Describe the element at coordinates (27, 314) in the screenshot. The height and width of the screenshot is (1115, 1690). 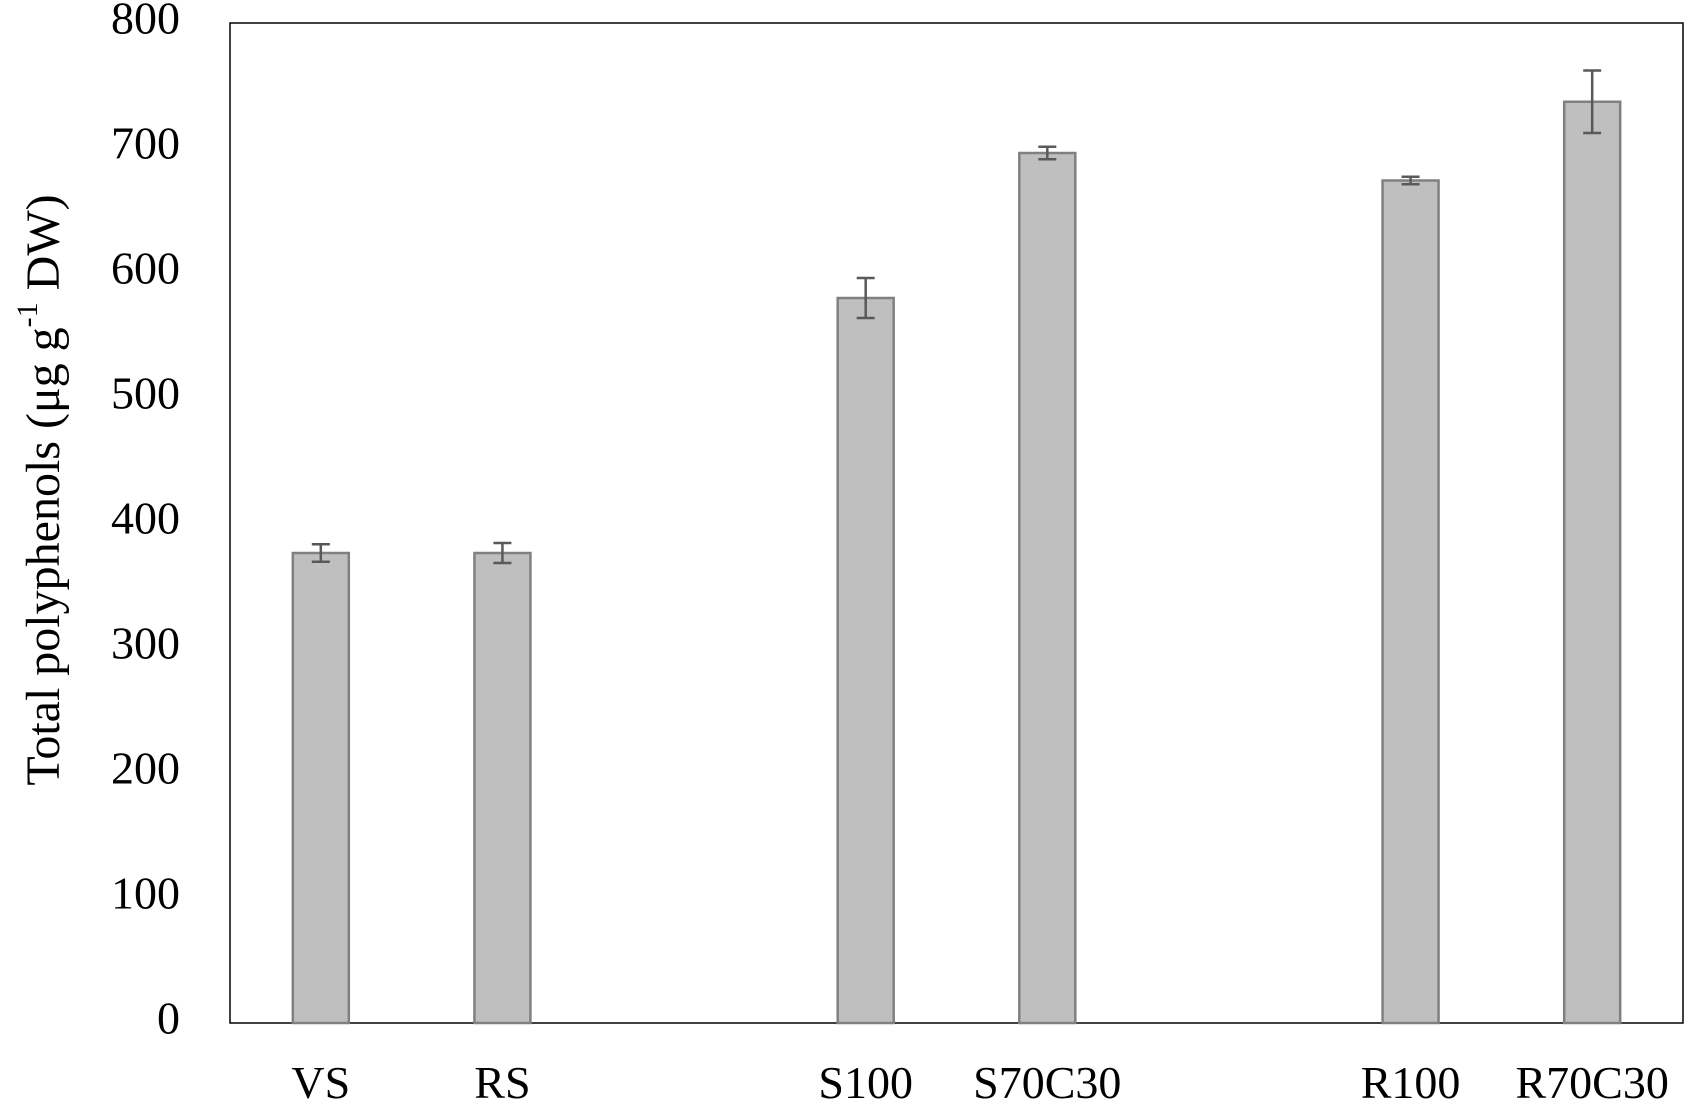
I see `y-axis-title-superscript: -1` at that location.